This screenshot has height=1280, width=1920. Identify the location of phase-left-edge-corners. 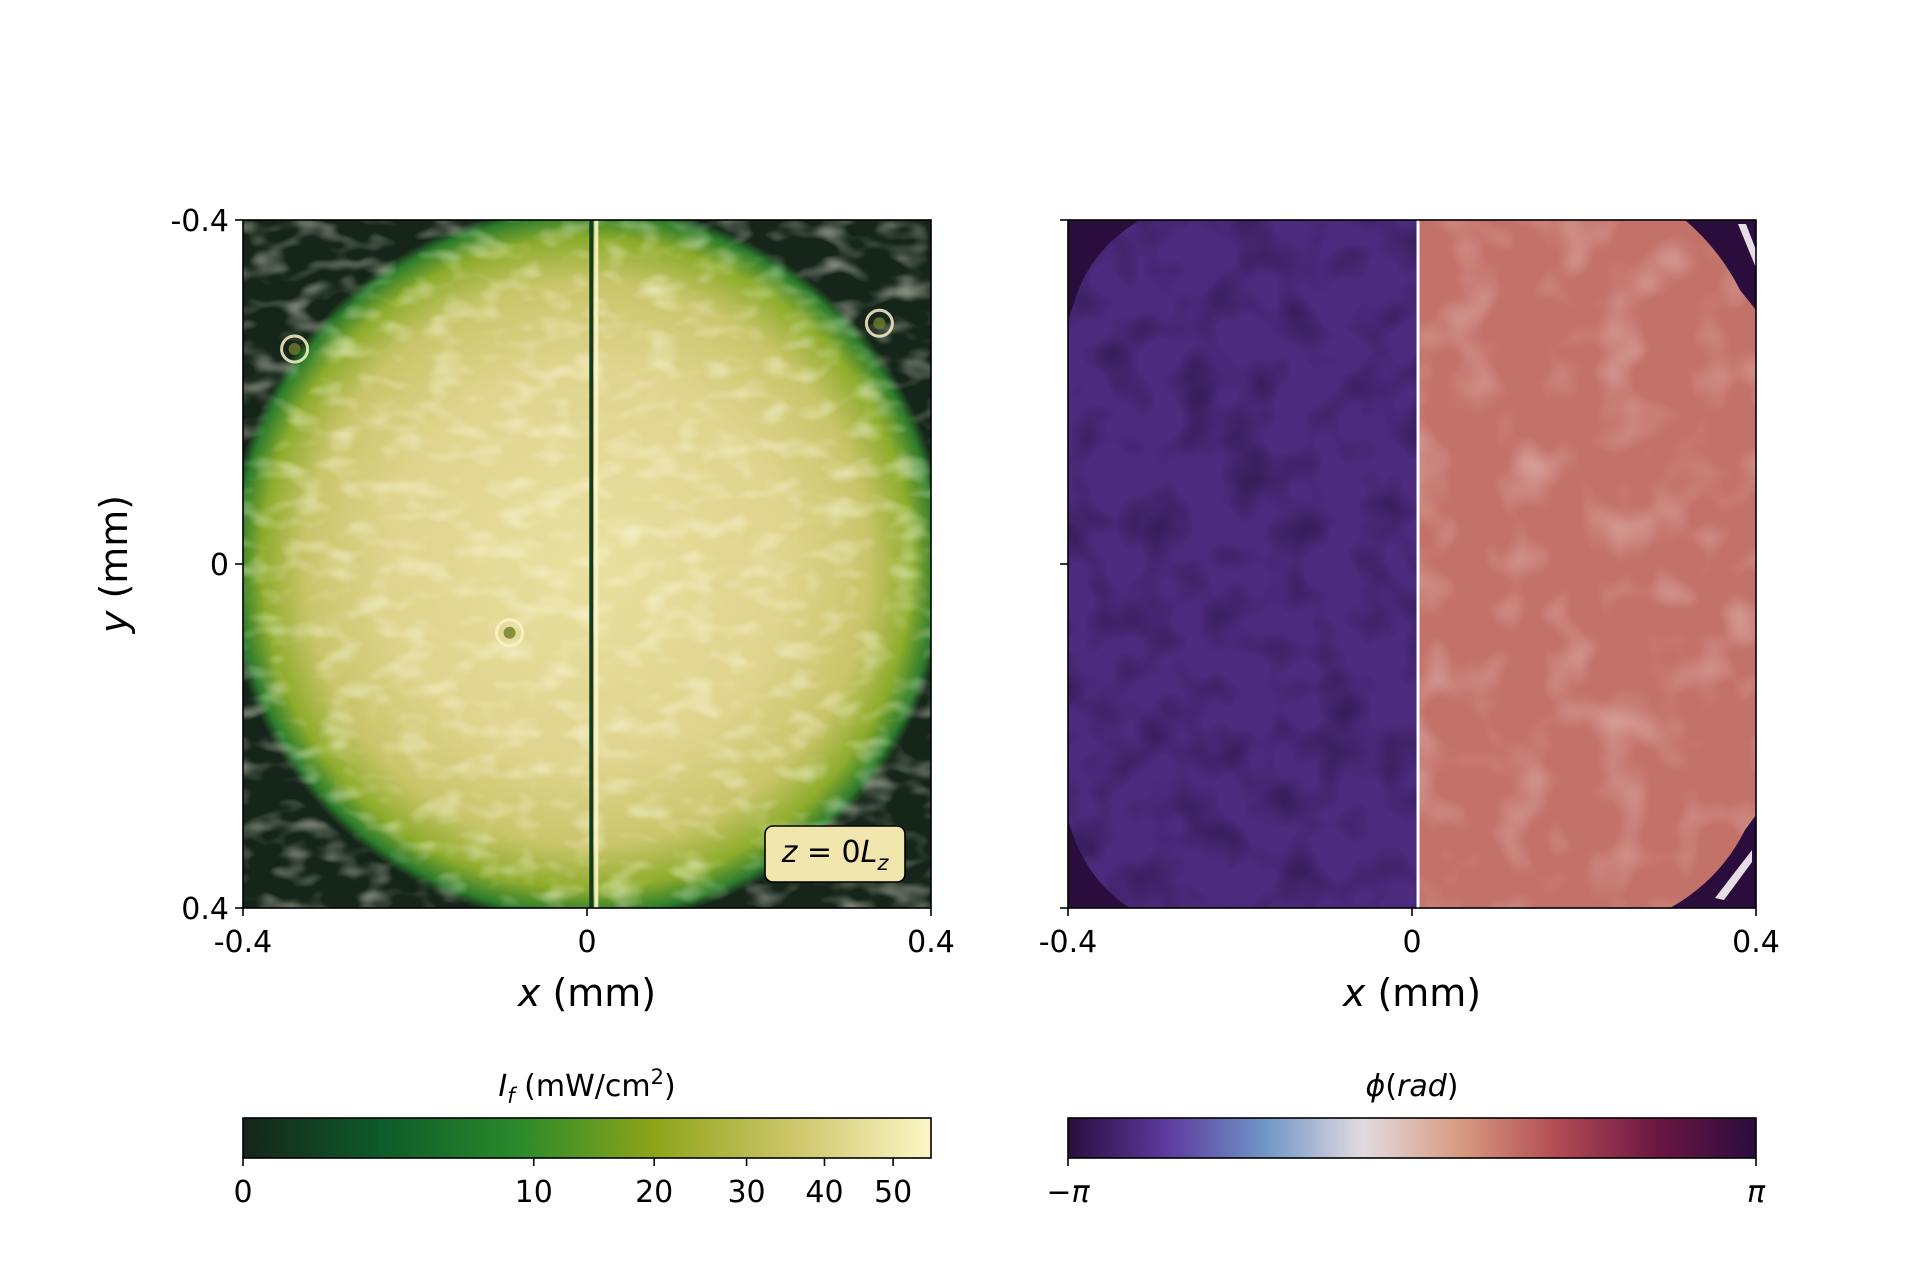
(1104, 564).